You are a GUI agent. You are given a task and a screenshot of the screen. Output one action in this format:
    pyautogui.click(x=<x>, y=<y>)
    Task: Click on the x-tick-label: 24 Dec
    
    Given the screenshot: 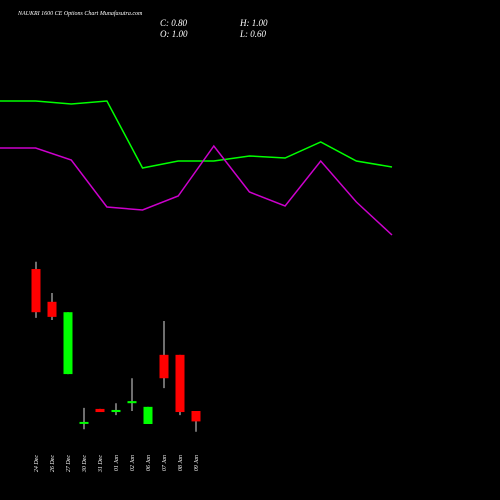 What is the action you would take?
    pyautogui.click(x=36, y=463)
    